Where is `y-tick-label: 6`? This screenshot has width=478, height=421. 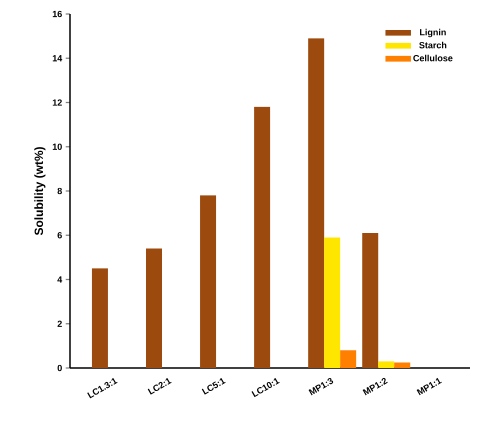
y-tick-label: 6 is located at coordinates (60, 235).